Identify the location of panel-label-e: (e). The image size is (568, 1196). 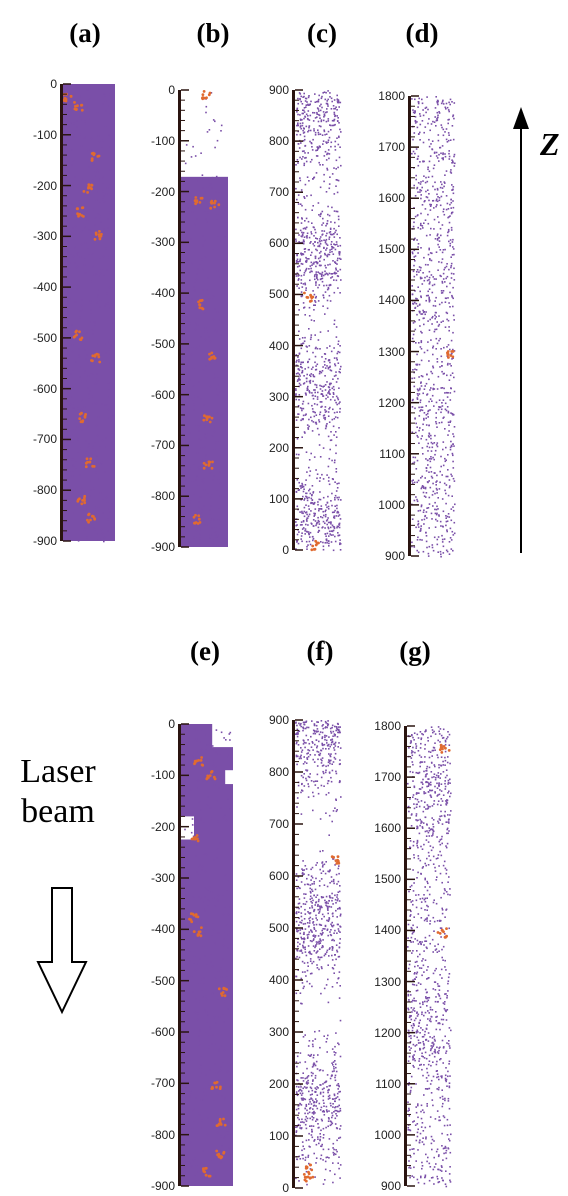
(205, 651).